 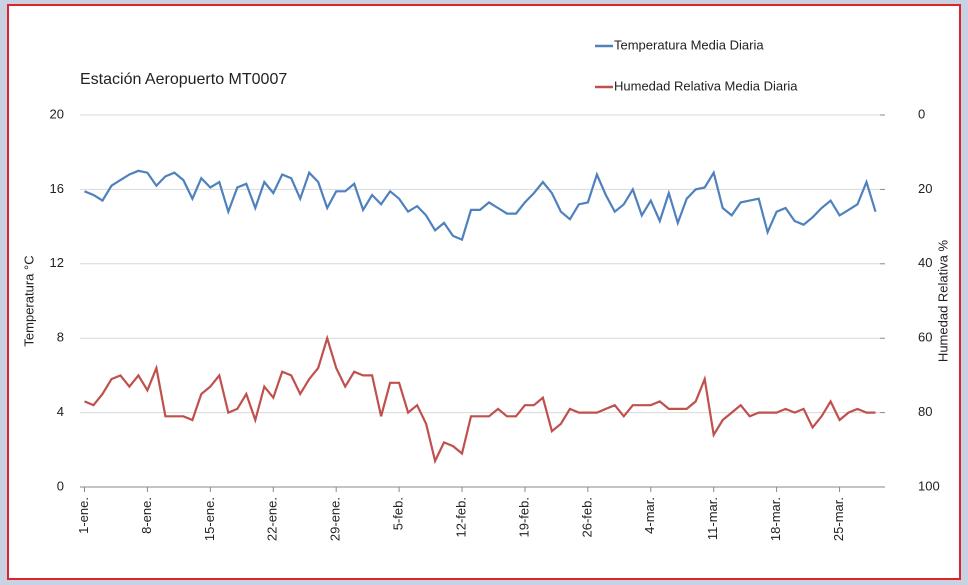 What do you see at coordinates (775, 519) in the screenshot?
I see `x-tick-label: 18-mar.` at bounding box center [775, 519].